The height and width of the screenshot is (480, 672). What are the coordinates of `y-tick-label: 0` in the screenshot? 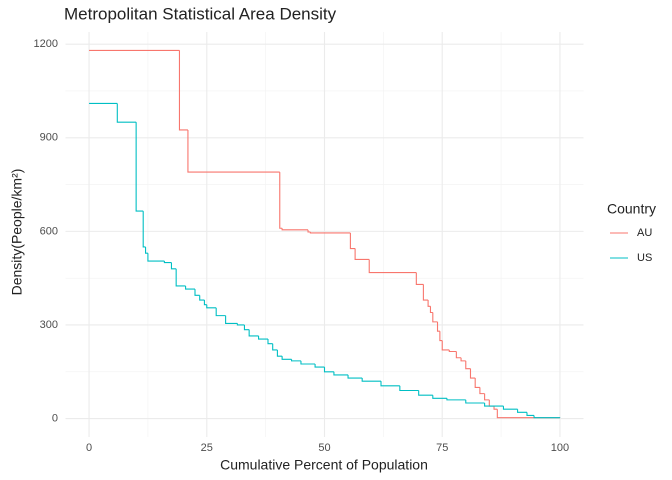 It's located at (55, 418).